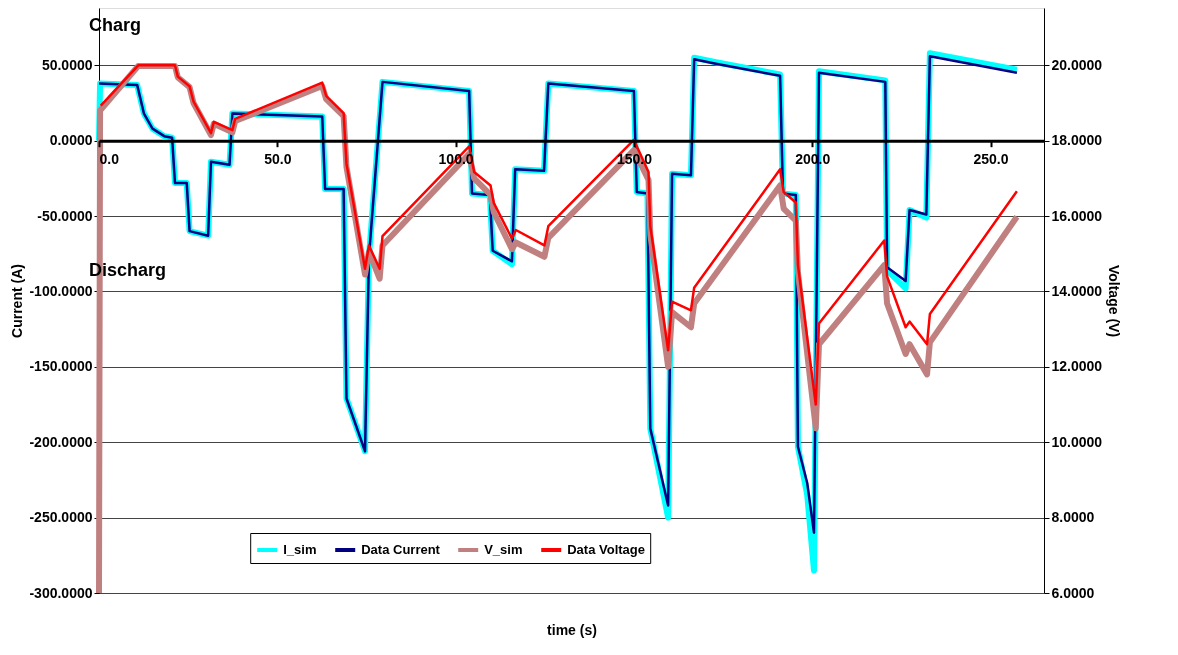 Image resolution: width=1178 pixels, height=655 pixels. I want to click on y-tick-label: 50.0000, so click(67, 64).